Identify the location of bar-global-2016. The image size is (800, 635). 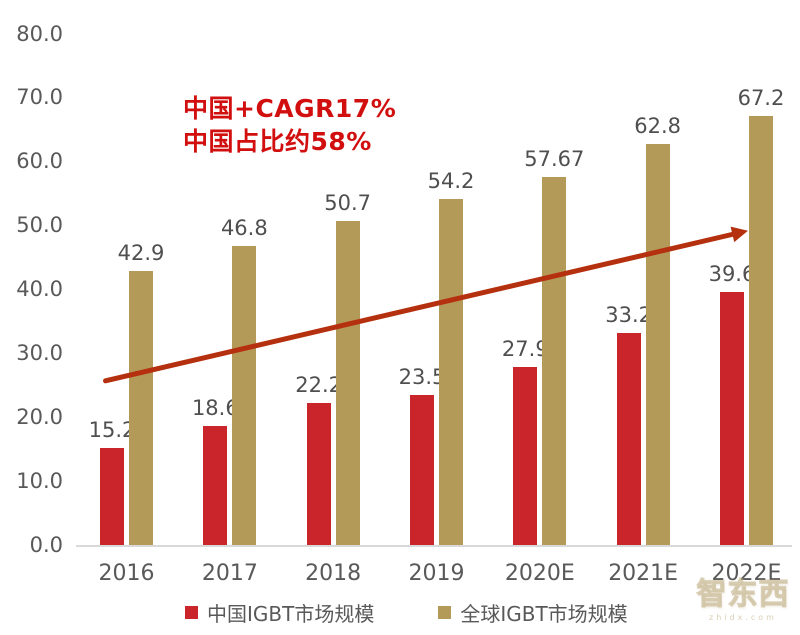
(141, 408).